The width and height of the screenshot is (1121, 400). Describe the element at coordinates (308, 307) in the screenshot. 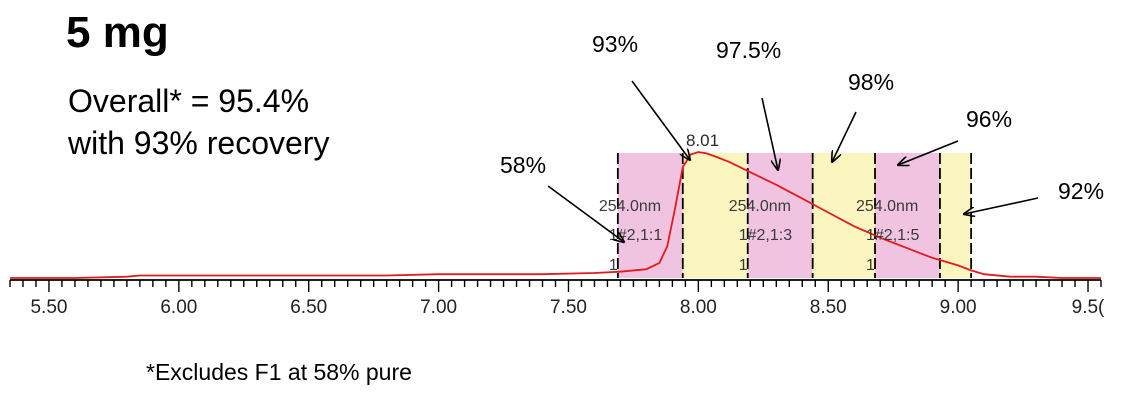

I see `x-tick-label-3: 6.50` at that location.